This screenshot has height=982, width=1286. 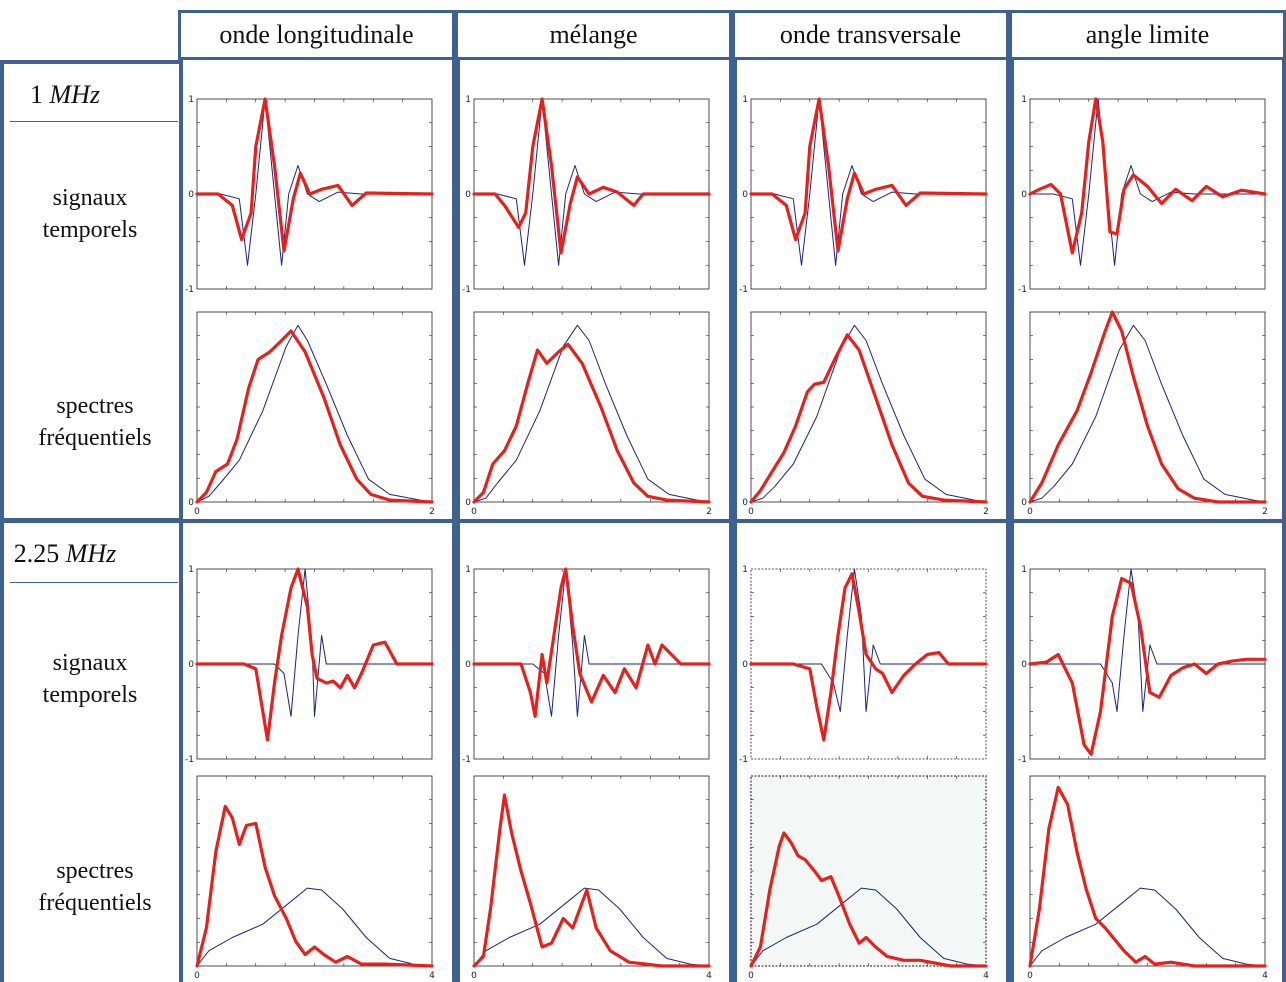 I want to click on column-header-label: mélange, so click(x=593, y=34).